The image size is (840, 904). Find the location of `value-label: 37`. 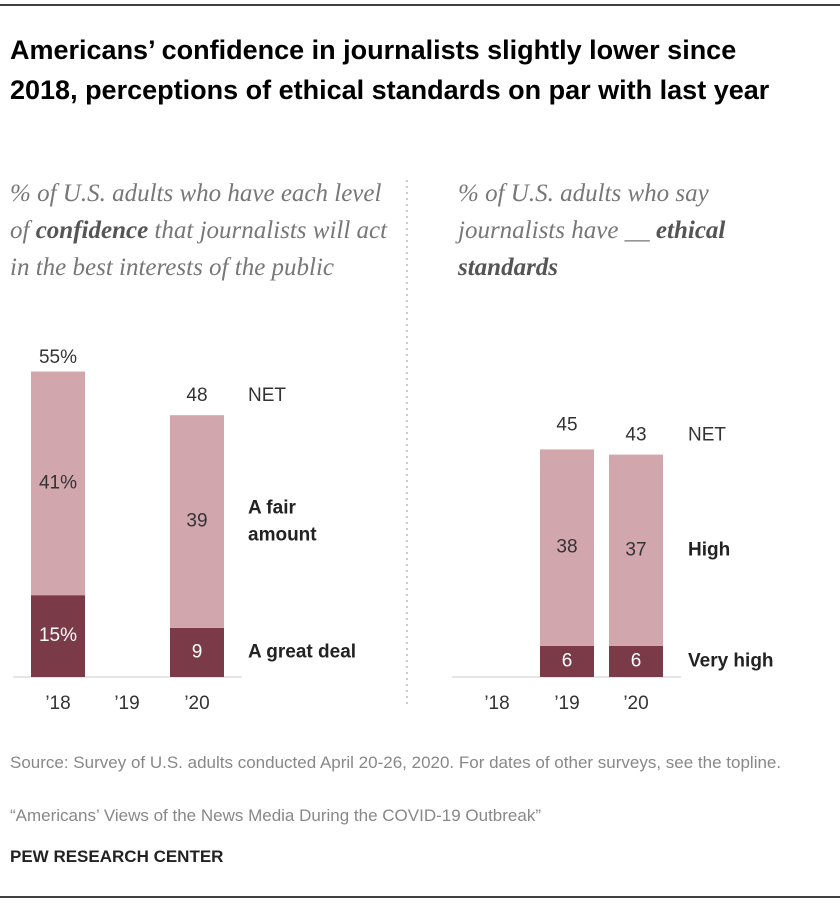

value-label: 37 is located at coordinates (635, 549).